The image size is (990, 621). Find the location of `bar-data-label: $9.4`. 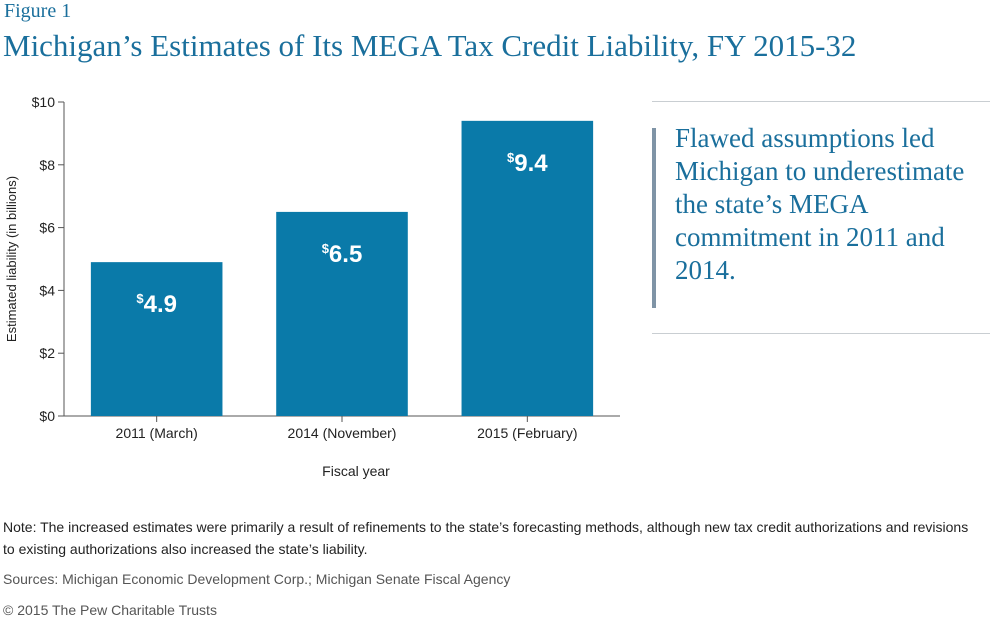

bar-data-label: $9.4 is located at coordinates (527, 163).